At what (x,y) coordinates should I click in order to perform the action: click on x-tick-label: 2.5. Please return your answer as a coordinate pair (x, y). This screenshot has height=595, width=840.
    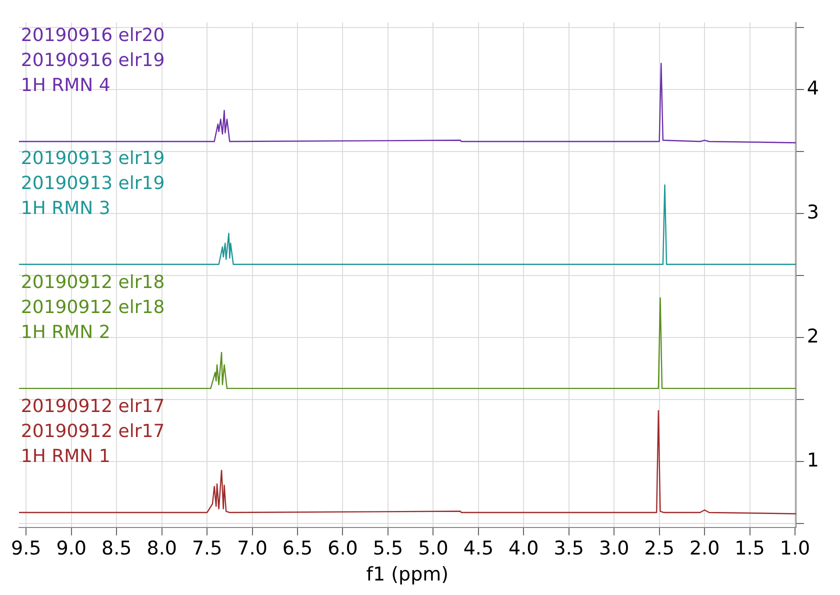
    Looking at the image, I should click on (659, 549).